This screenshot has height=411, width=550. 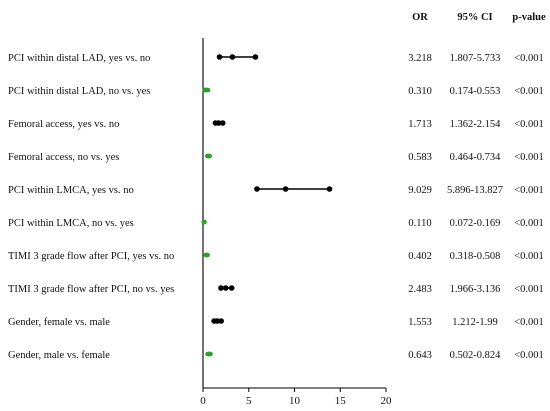 I want to click on row-label: PCI within LMCA, no vs. yes, so click(x=71, y=223).